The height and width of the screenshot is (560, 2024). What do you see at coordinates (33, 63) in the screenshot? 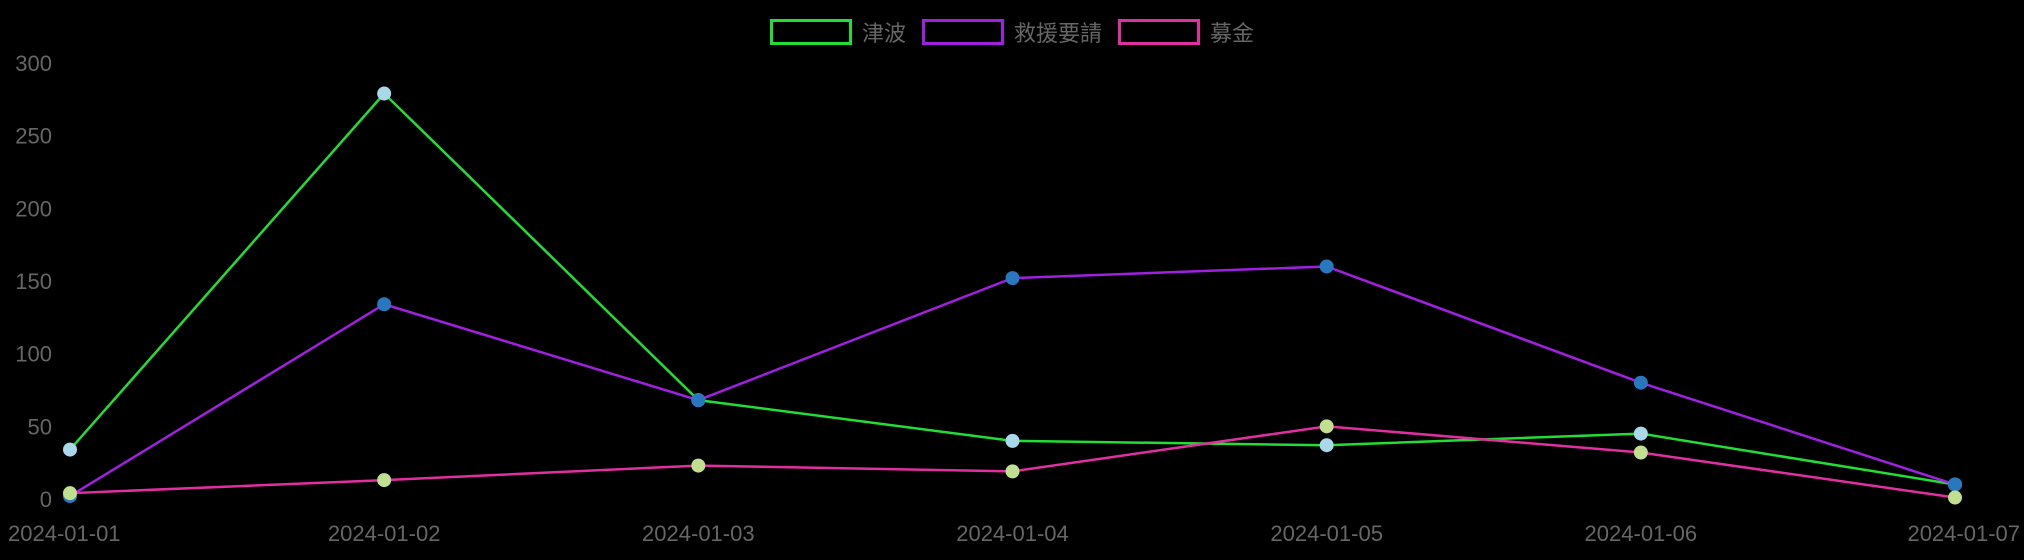
I see `y-tick-label: 300` at bounding box center [33, 63].